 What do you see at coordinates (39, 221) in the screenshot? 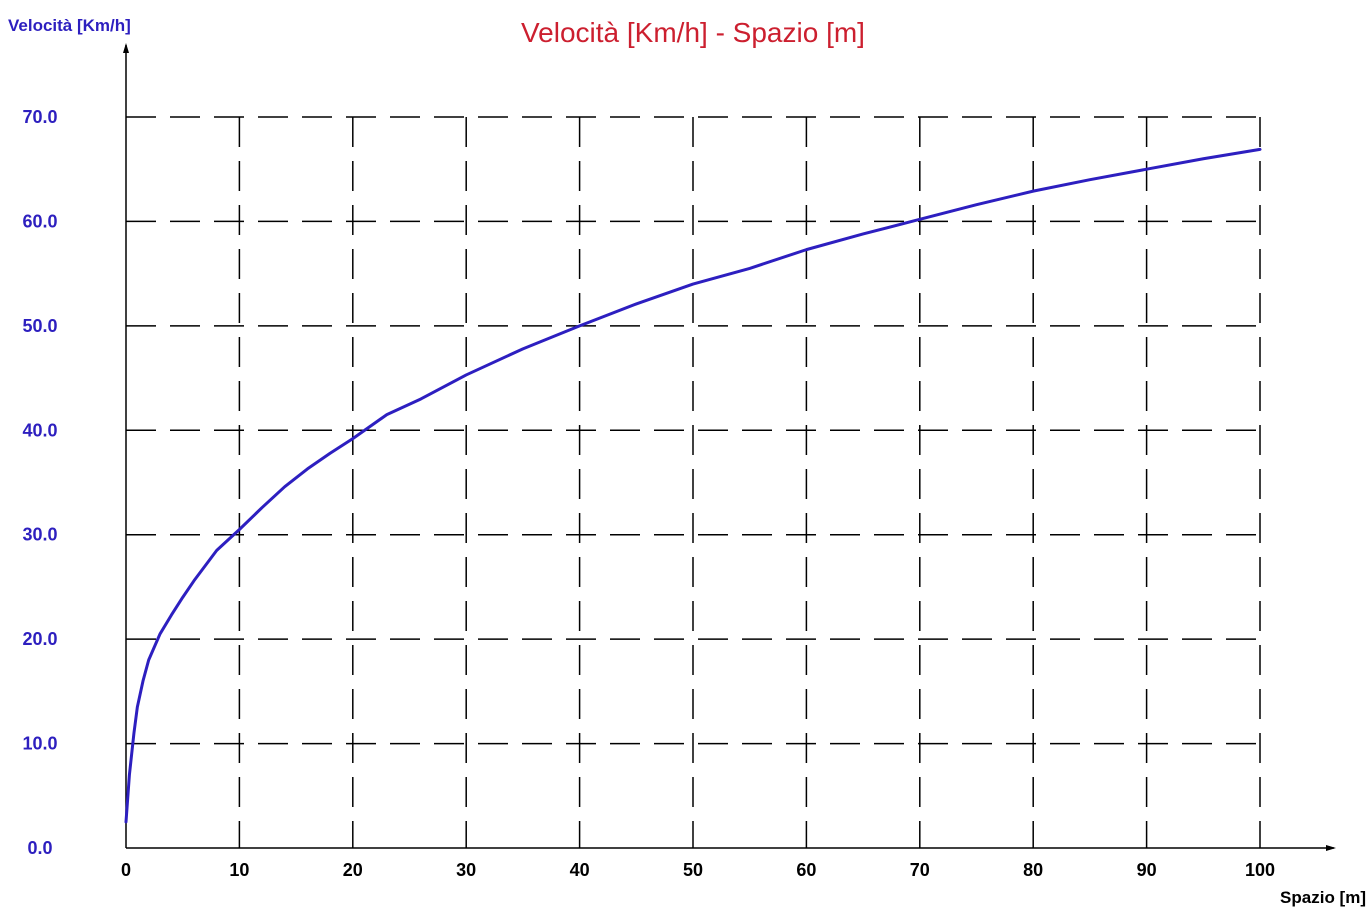
I see `y-tick-label: 60.0` at bounding box center [39, 221].